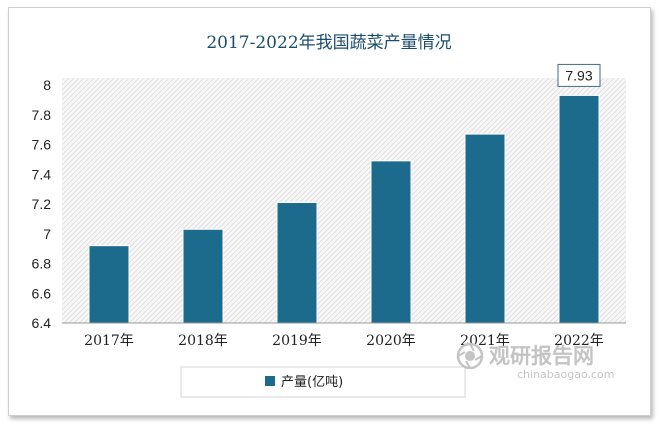  What do you see at coordinates (579, 341) in the screenshot?
I see `x-tick-label: 2022年` at bounding box center [579, 341].